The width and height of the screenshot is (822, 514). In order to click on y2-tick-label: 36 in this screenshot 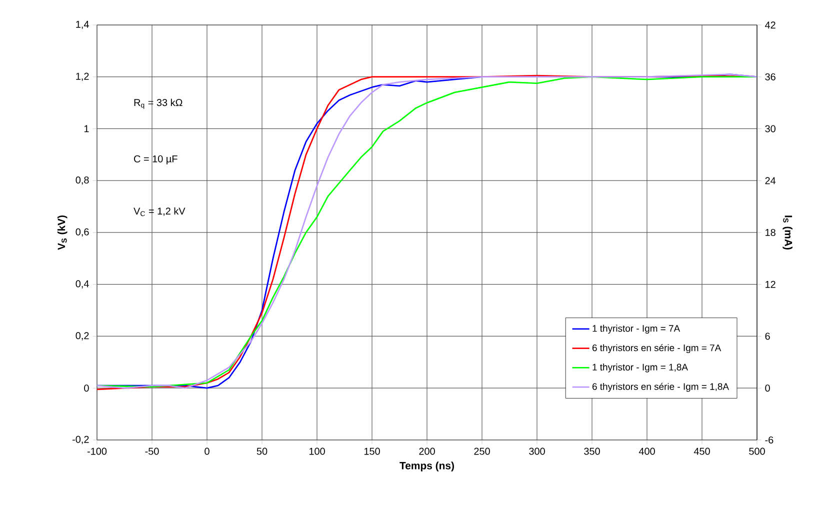, I will do `click(770, 76)`.